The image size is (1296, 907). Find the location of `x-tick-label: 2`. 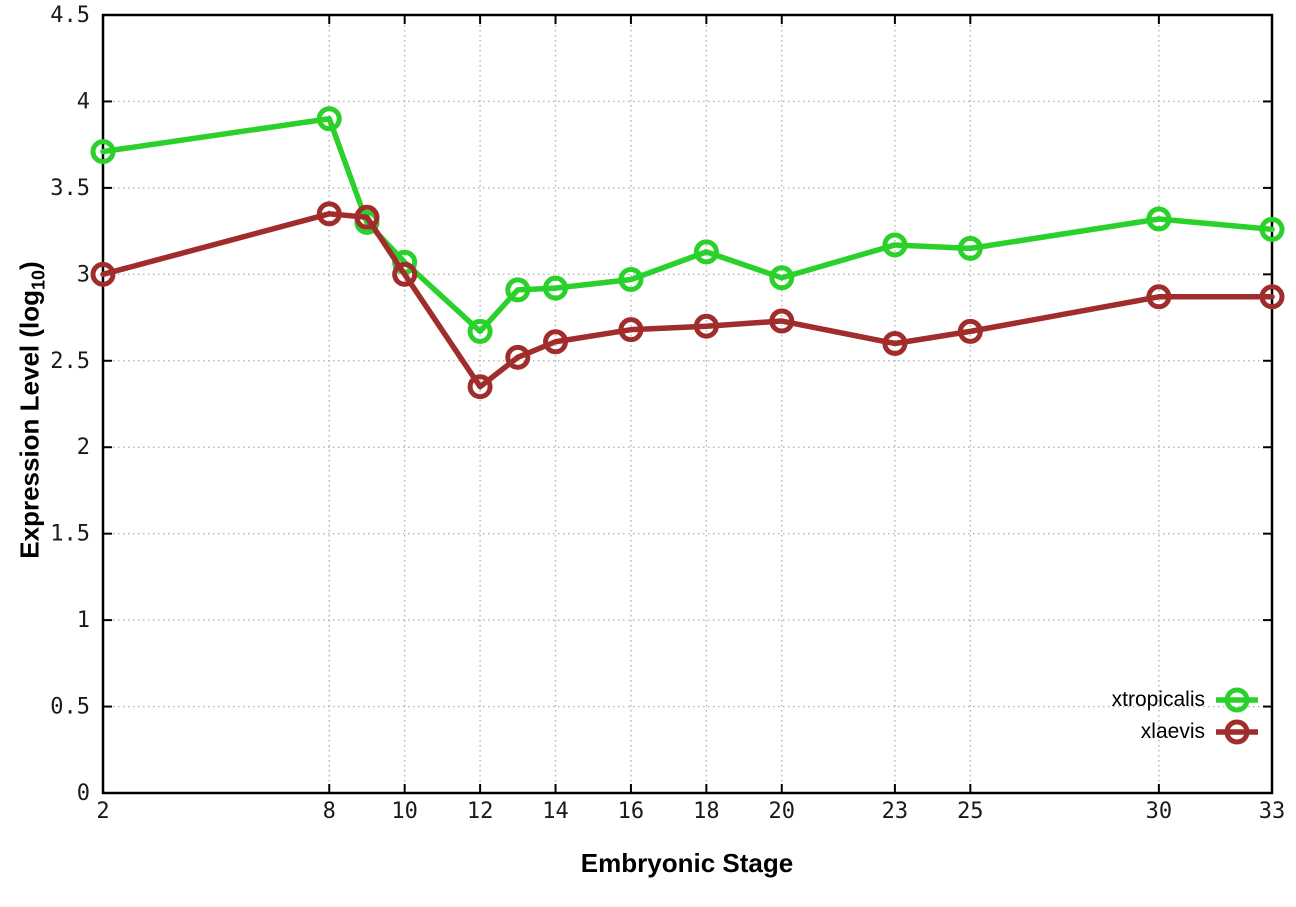

x-tick-label: 2 is located at coordinates (102, 811).